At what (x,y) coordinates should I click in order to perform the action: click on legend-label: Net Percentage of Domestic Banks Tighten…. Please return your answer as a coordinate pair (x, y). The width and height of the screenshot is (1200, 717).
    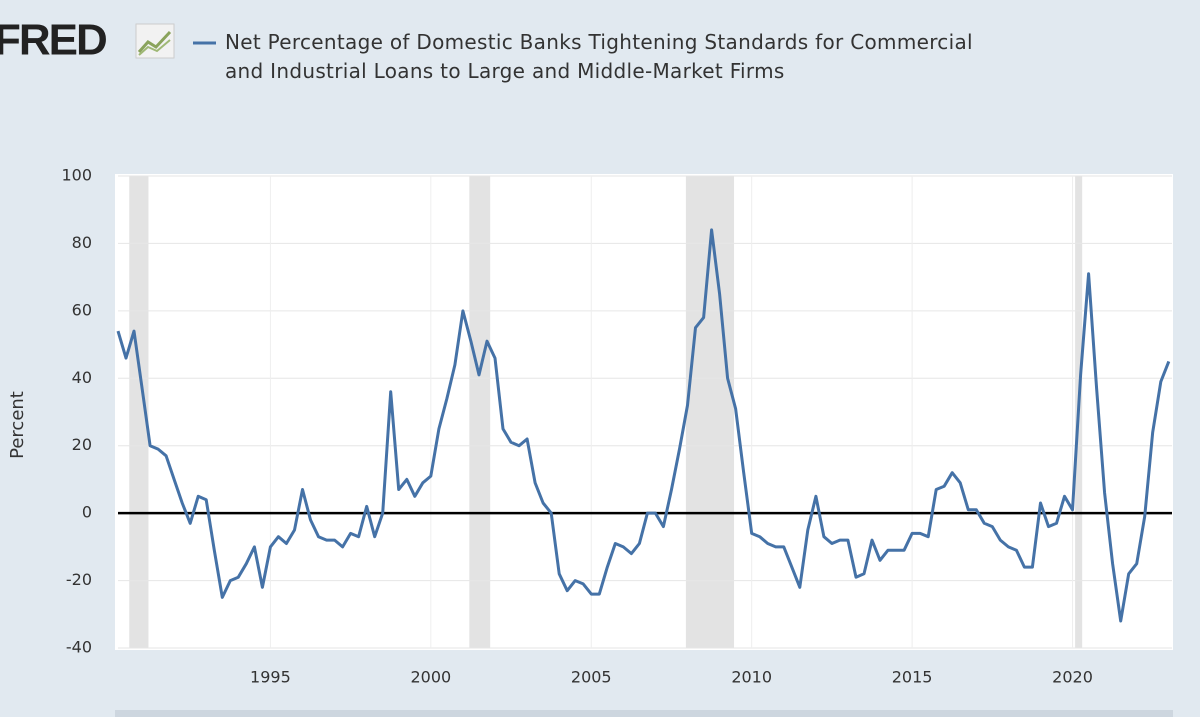
    Looking at the image, I should click on (599, 56).